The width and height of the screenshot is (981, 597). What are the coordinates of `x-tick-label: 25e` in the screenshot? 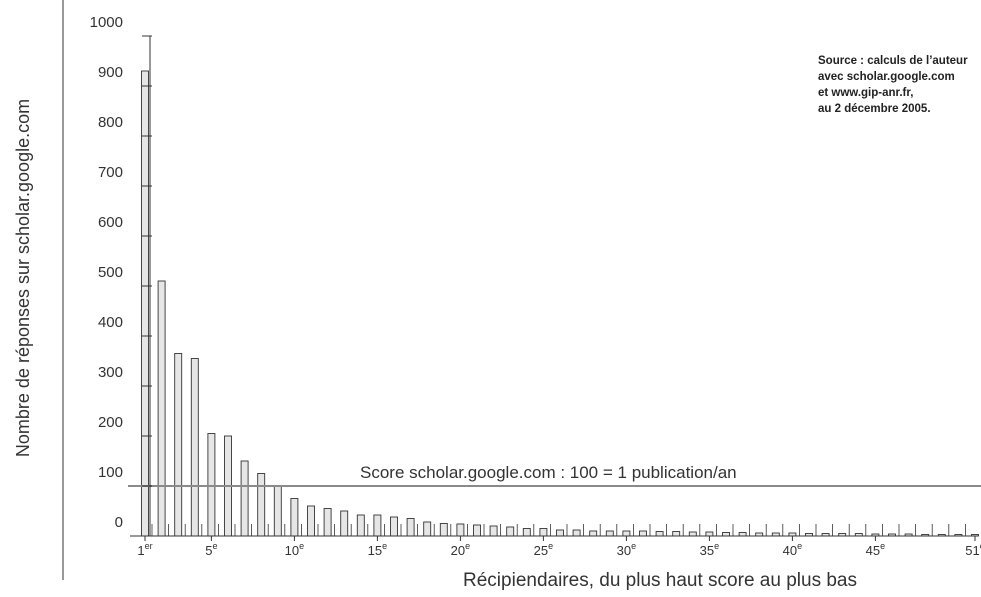 It's located at (543, 549).